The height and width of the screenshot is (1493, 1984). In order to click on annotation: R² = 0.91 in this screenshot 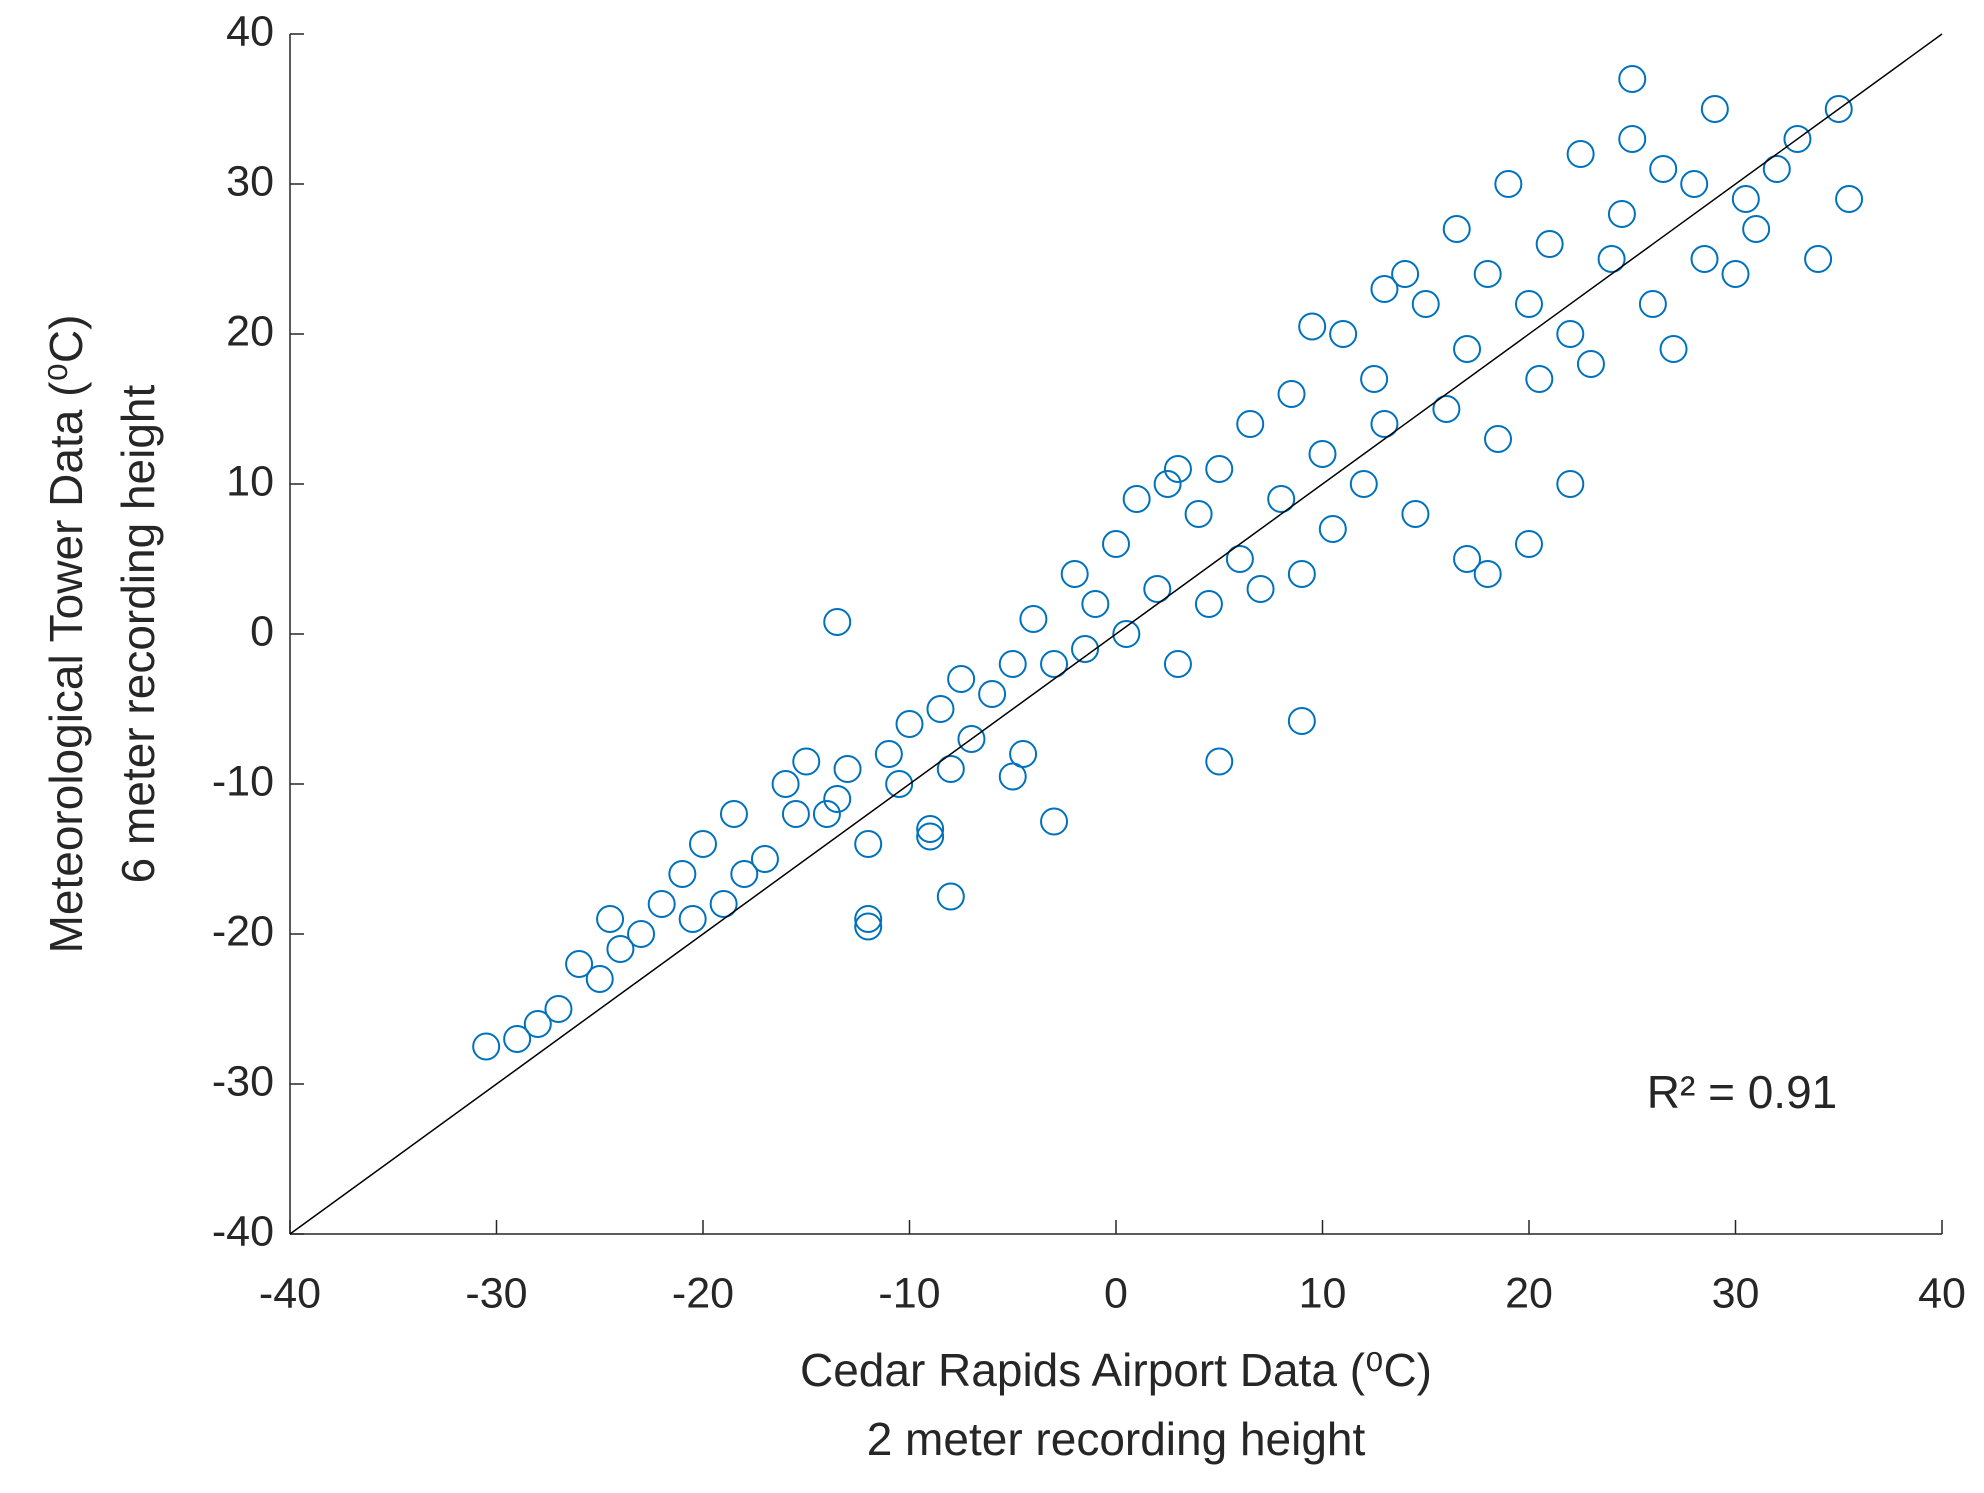, I will do `click(1742, 1092)`.